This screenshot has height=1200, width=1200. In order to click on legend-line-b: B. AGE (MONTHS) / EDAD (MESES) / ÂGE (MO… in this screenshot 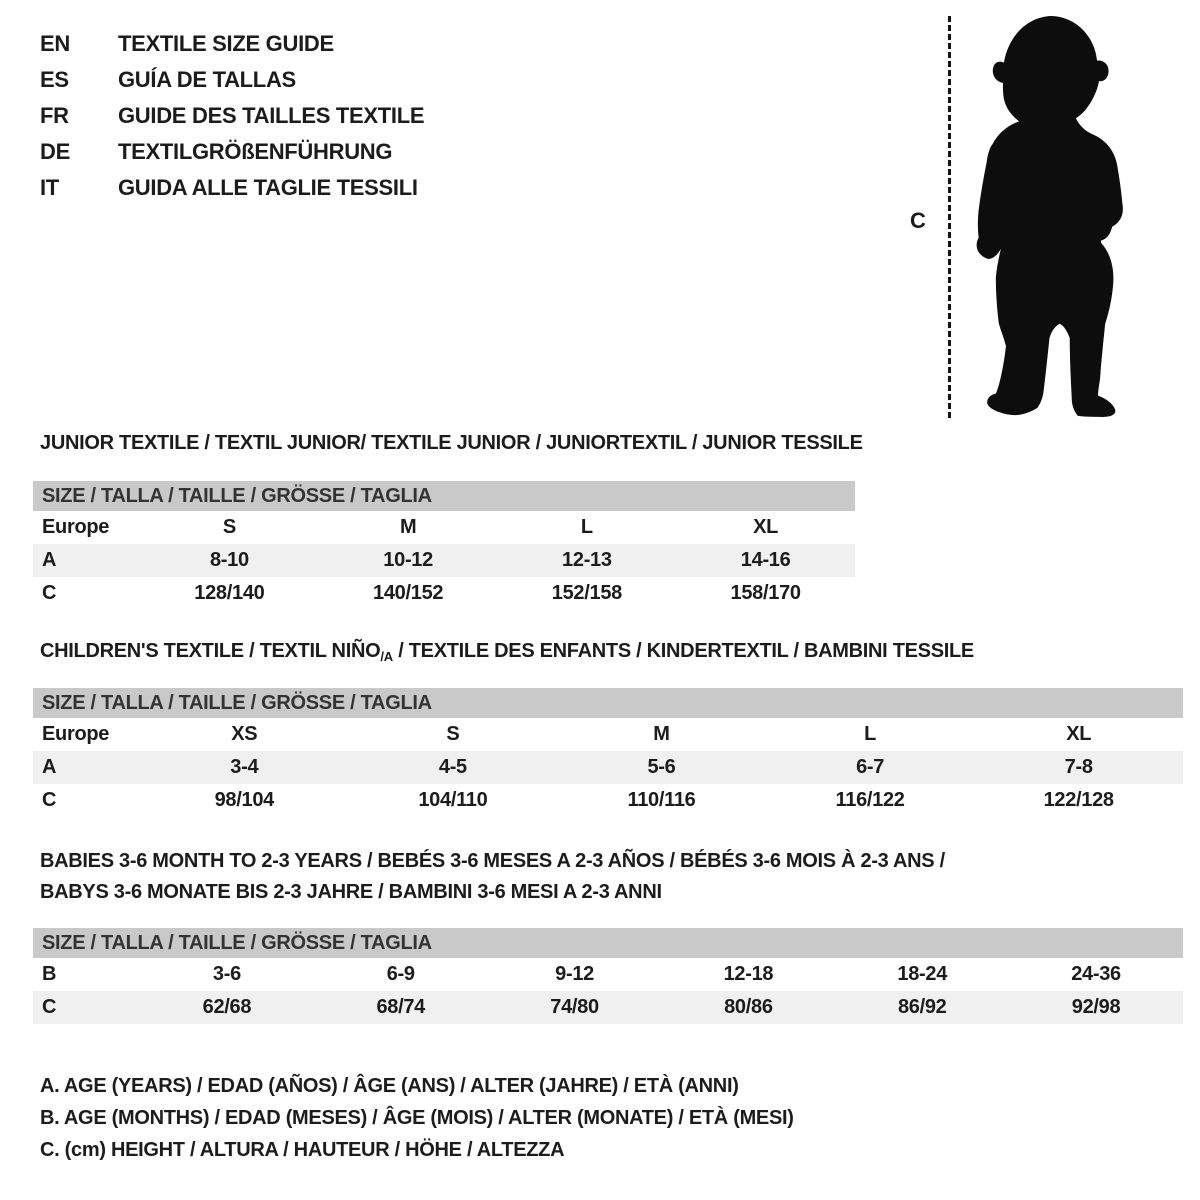, I will do `click(417, 1118)`.